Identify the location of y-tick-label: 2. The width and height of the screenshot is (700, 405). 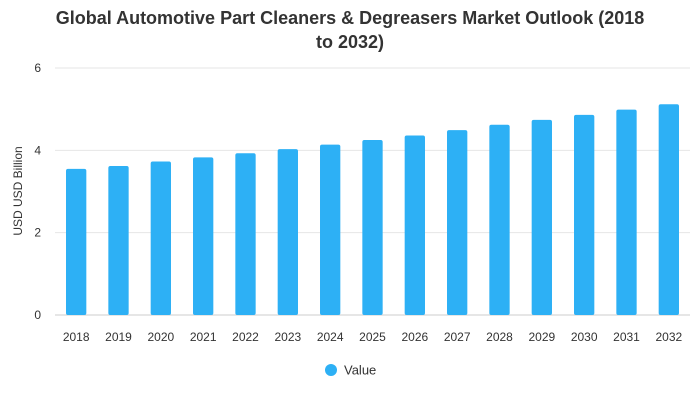
(37, 233).